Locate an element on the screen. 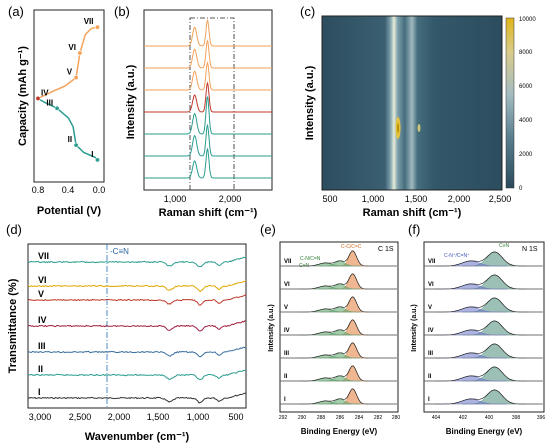 This screenshot has width=550, height=448. panel-c-hotspot-core is located at coordinates (398, 128).